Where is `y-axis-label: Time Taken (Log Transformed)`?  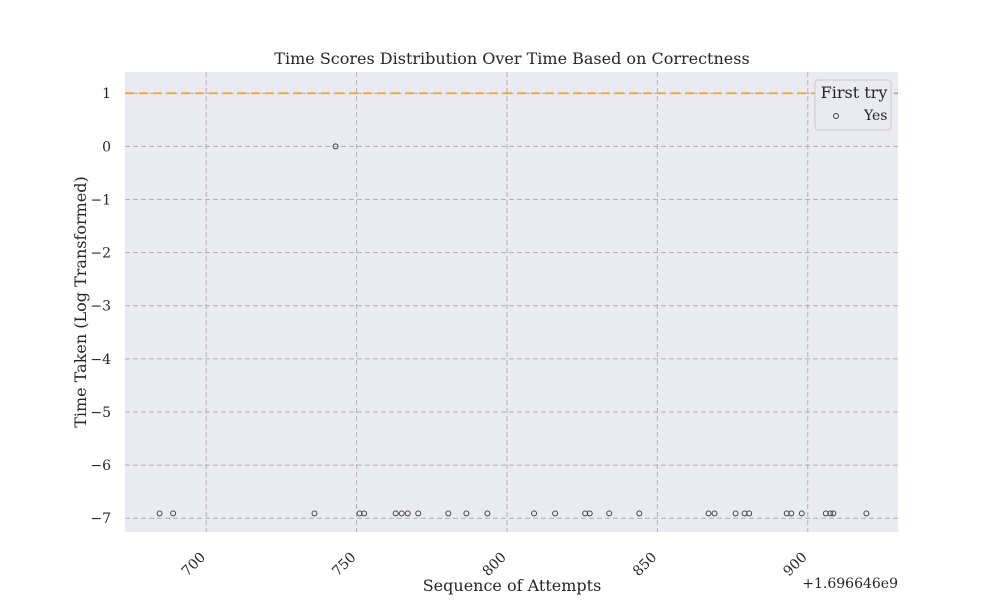 y-axis-label: Time Taken (Log Transformed) is located at coordinates (80, 302).